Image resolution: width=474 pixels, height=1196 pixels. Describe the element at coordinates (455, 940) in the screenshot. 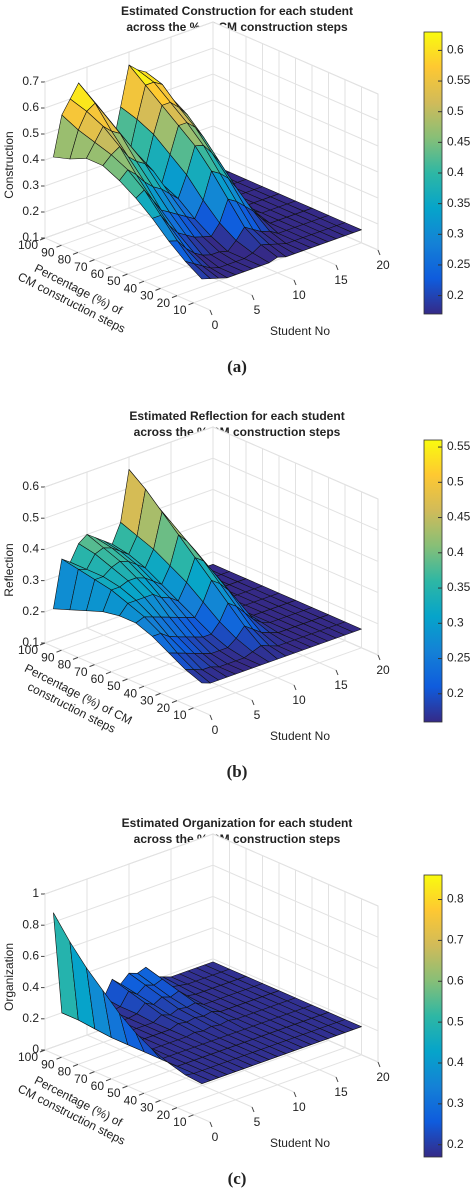

I see `colorbar-tick-label: 0.7` at that location.